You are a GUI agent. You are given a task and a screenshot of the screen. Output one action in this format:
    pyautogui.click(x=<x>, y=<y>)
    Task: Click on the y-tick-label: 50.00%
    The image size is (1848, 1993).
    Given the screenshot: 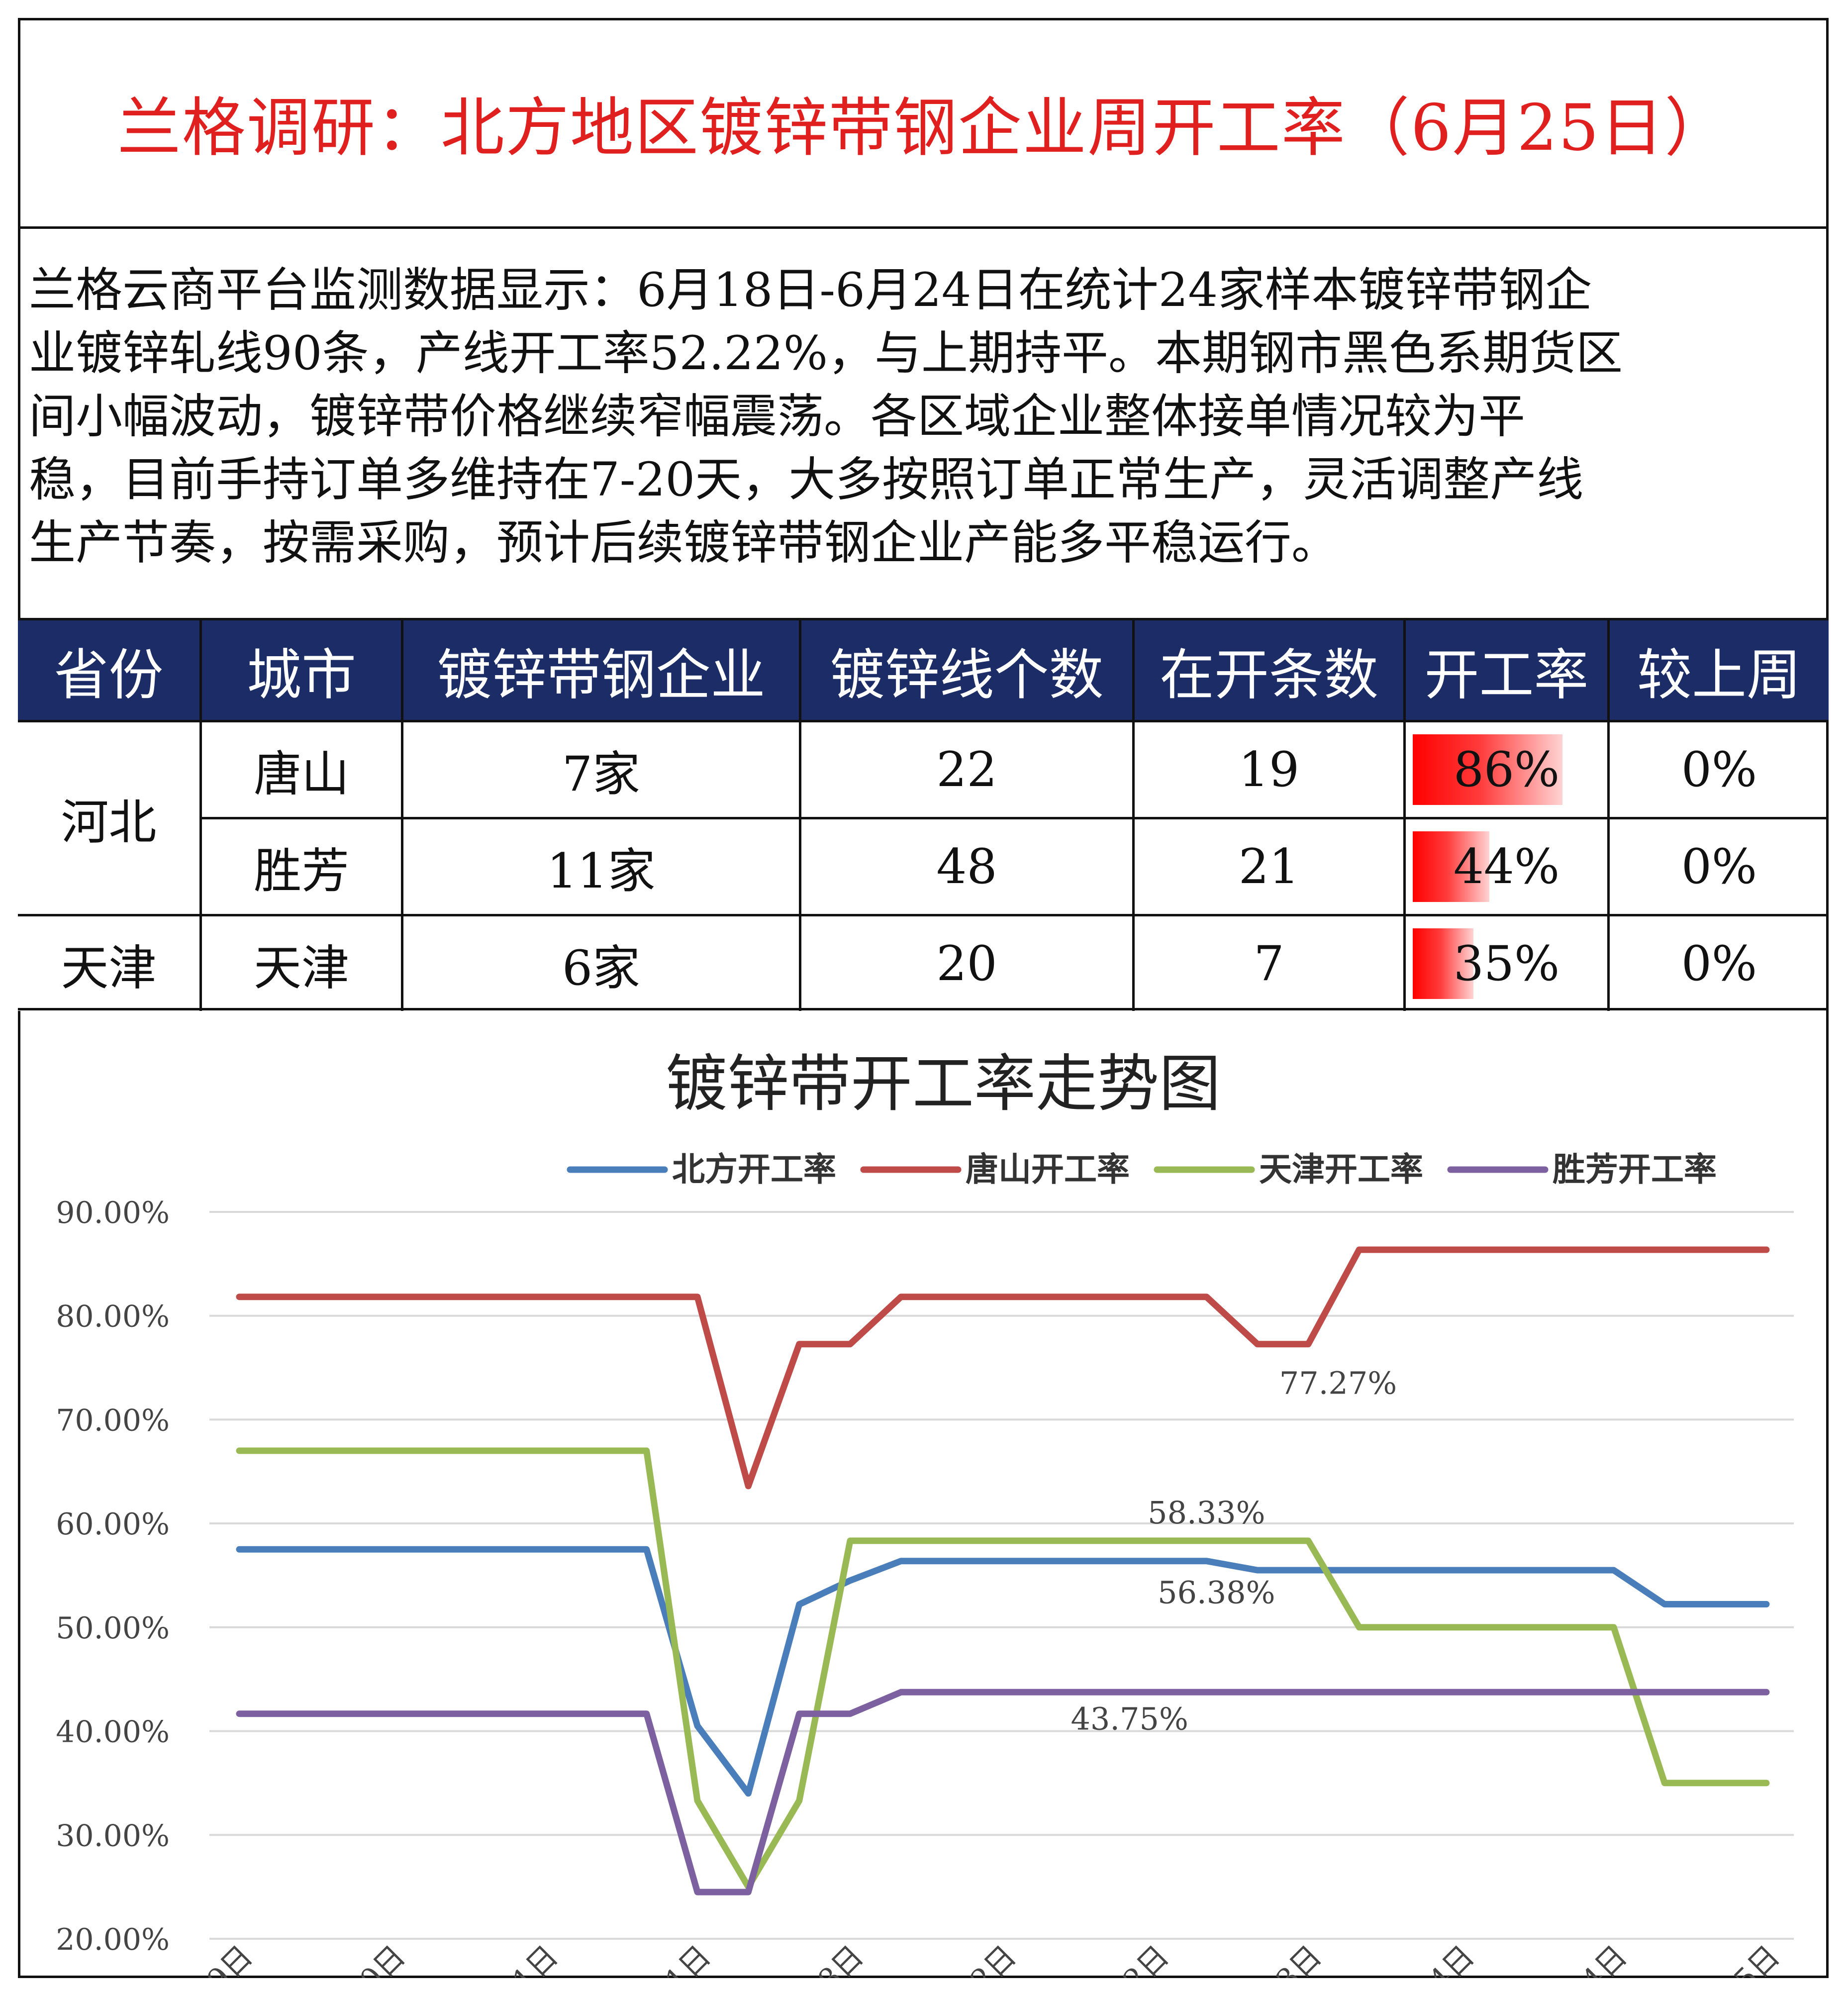 What is the action you would take?
    pyautogui.click(x=113, y=1628)
    